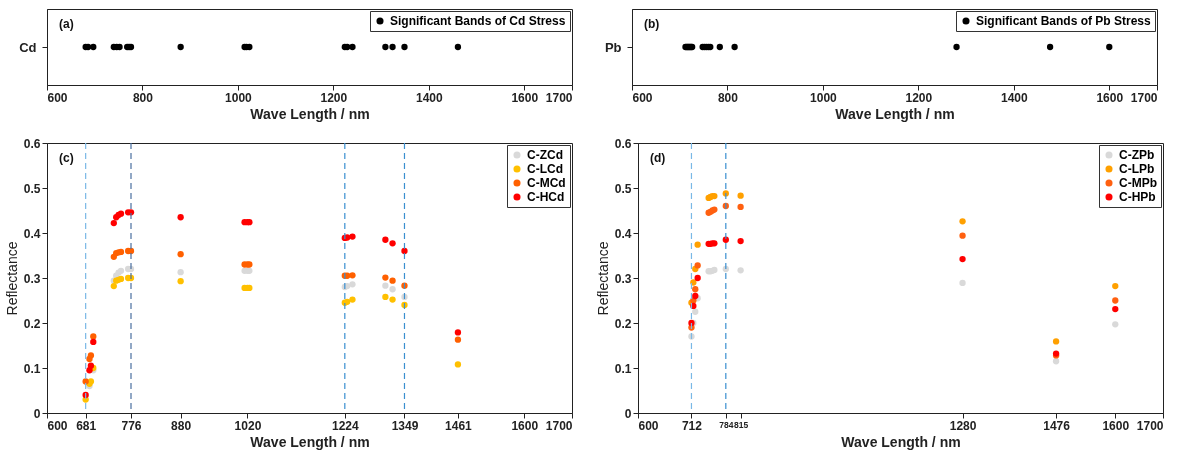  I want to click on legend-label: C-HCd, so click(546, 197).